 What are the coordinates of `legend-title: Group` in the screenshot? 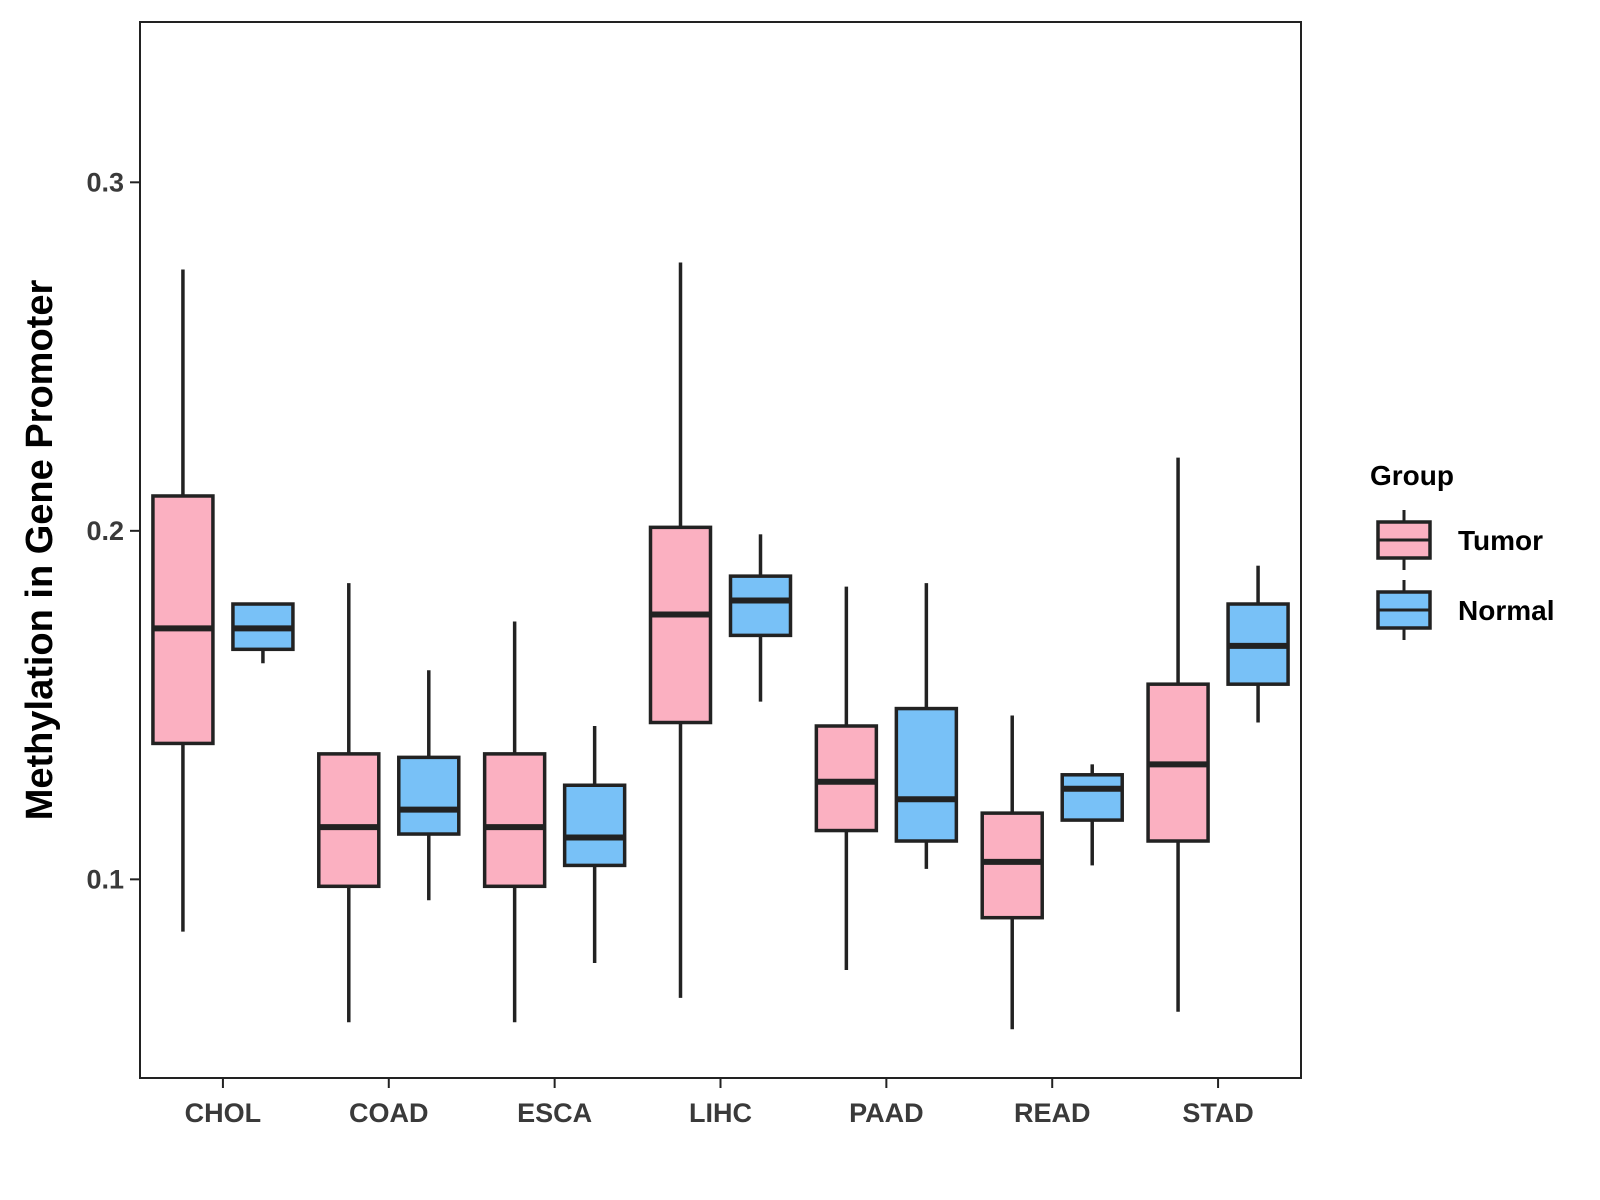 It's located at (1412, 475).